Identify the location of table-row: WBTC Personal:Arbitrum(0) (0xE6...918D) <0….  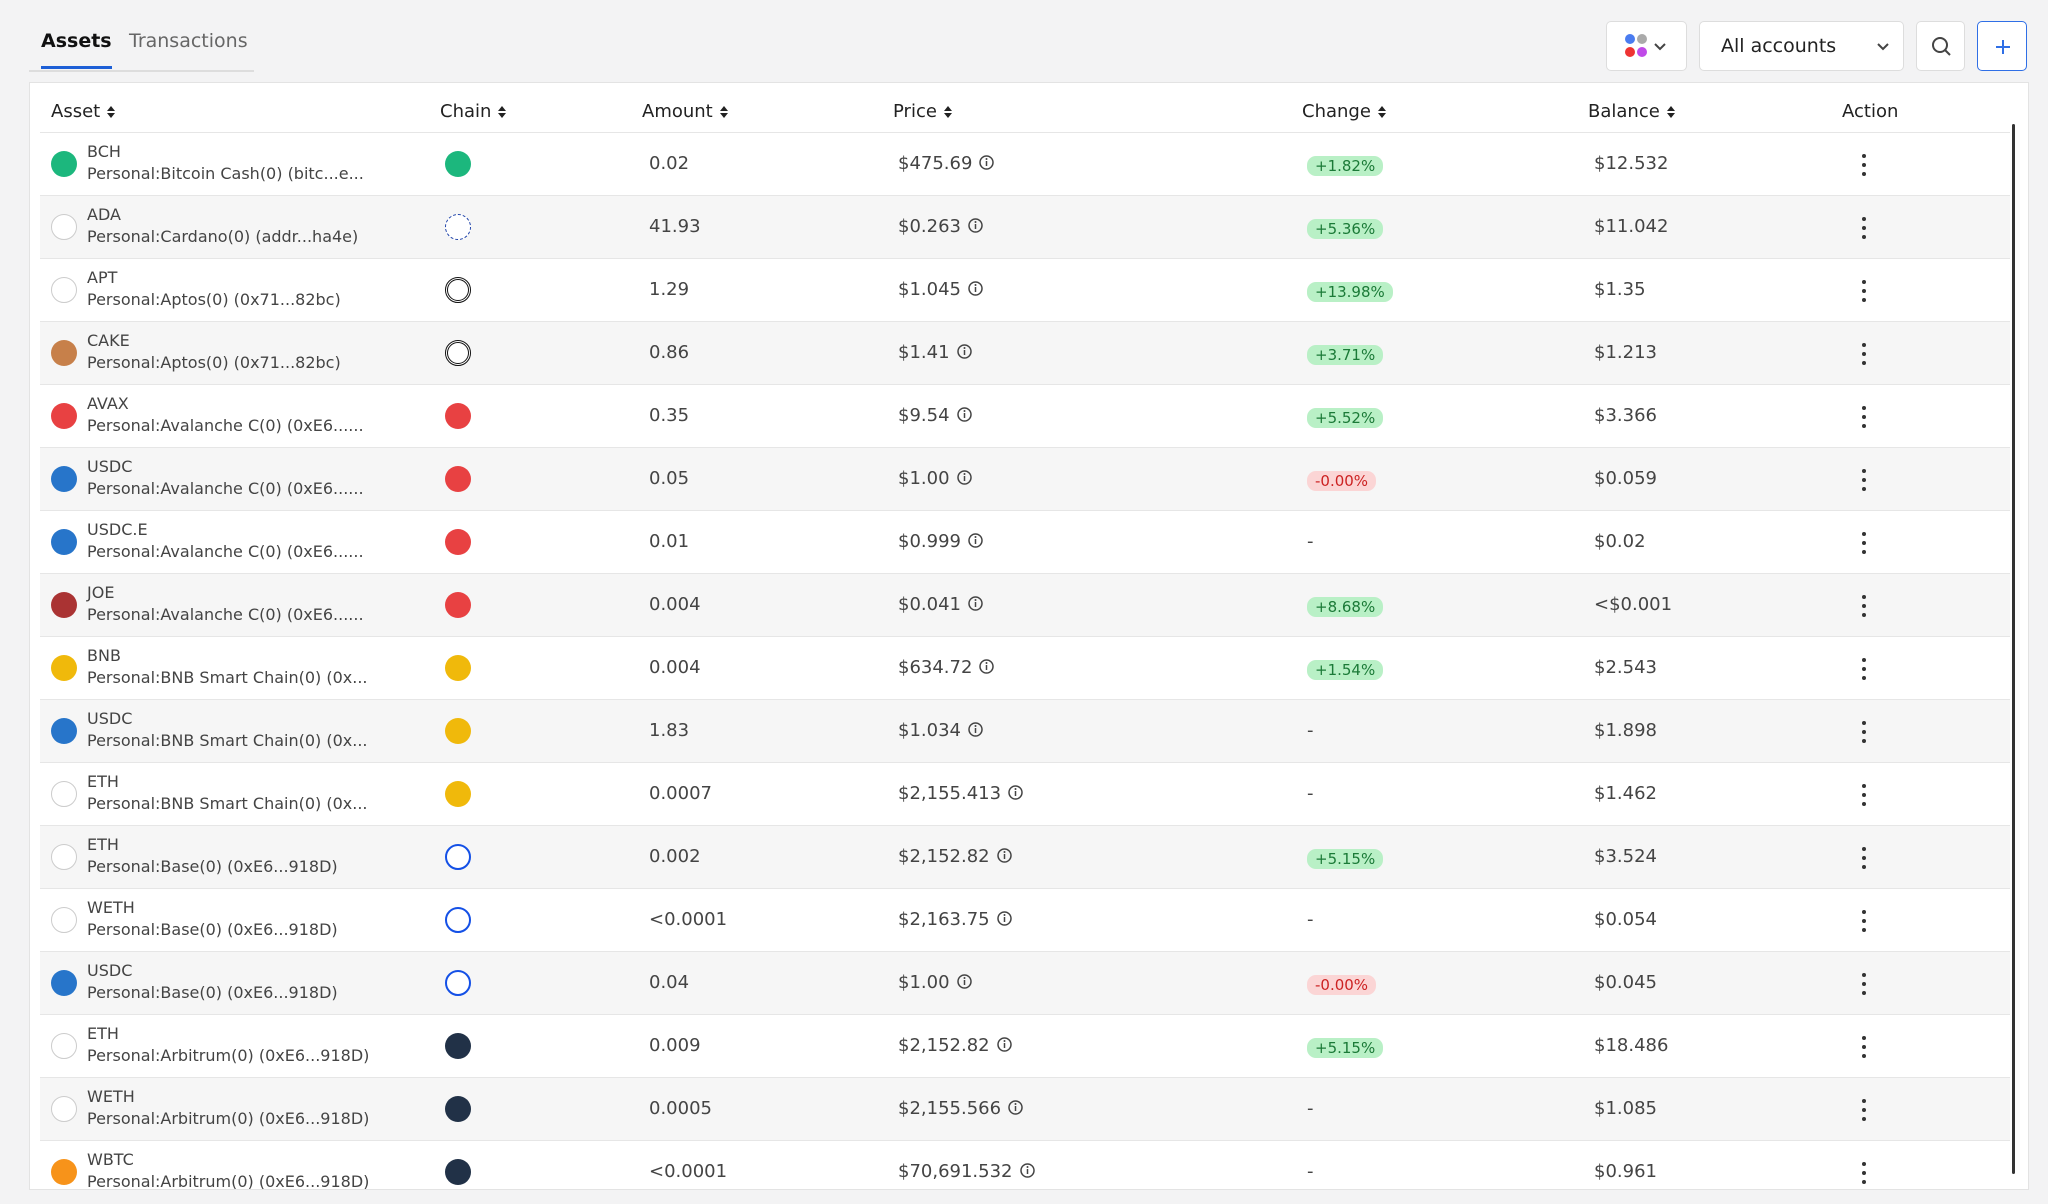
(1025, 1164).